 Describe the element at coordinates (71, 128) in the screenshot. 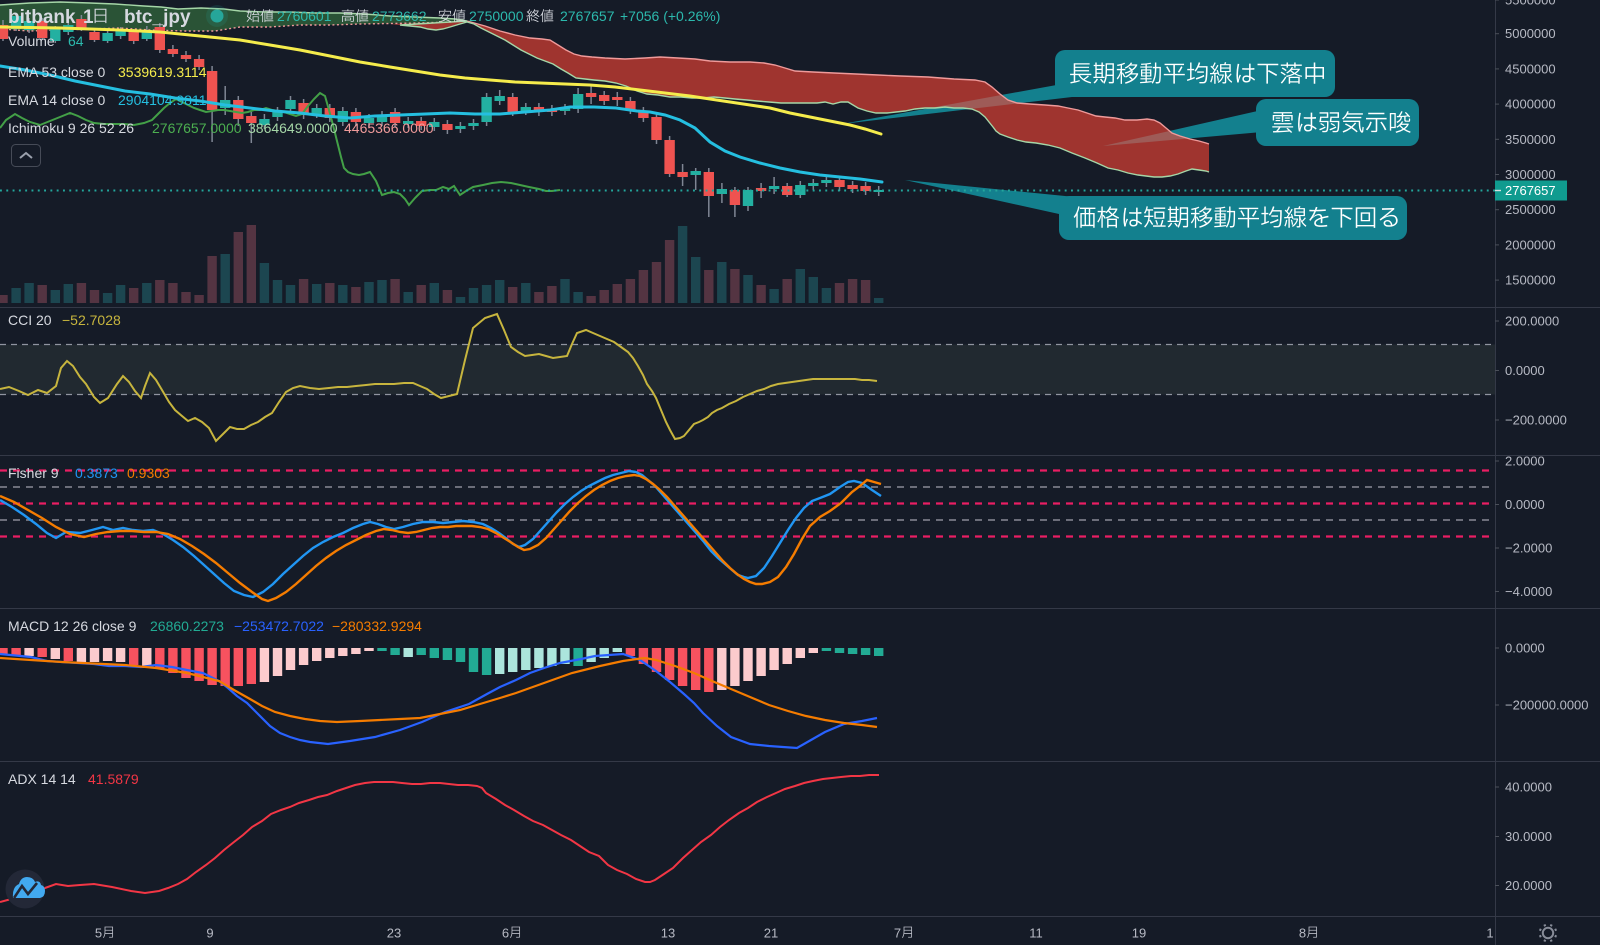

I see `svg-text: Ichimoku 9 26 52 26` at that location.